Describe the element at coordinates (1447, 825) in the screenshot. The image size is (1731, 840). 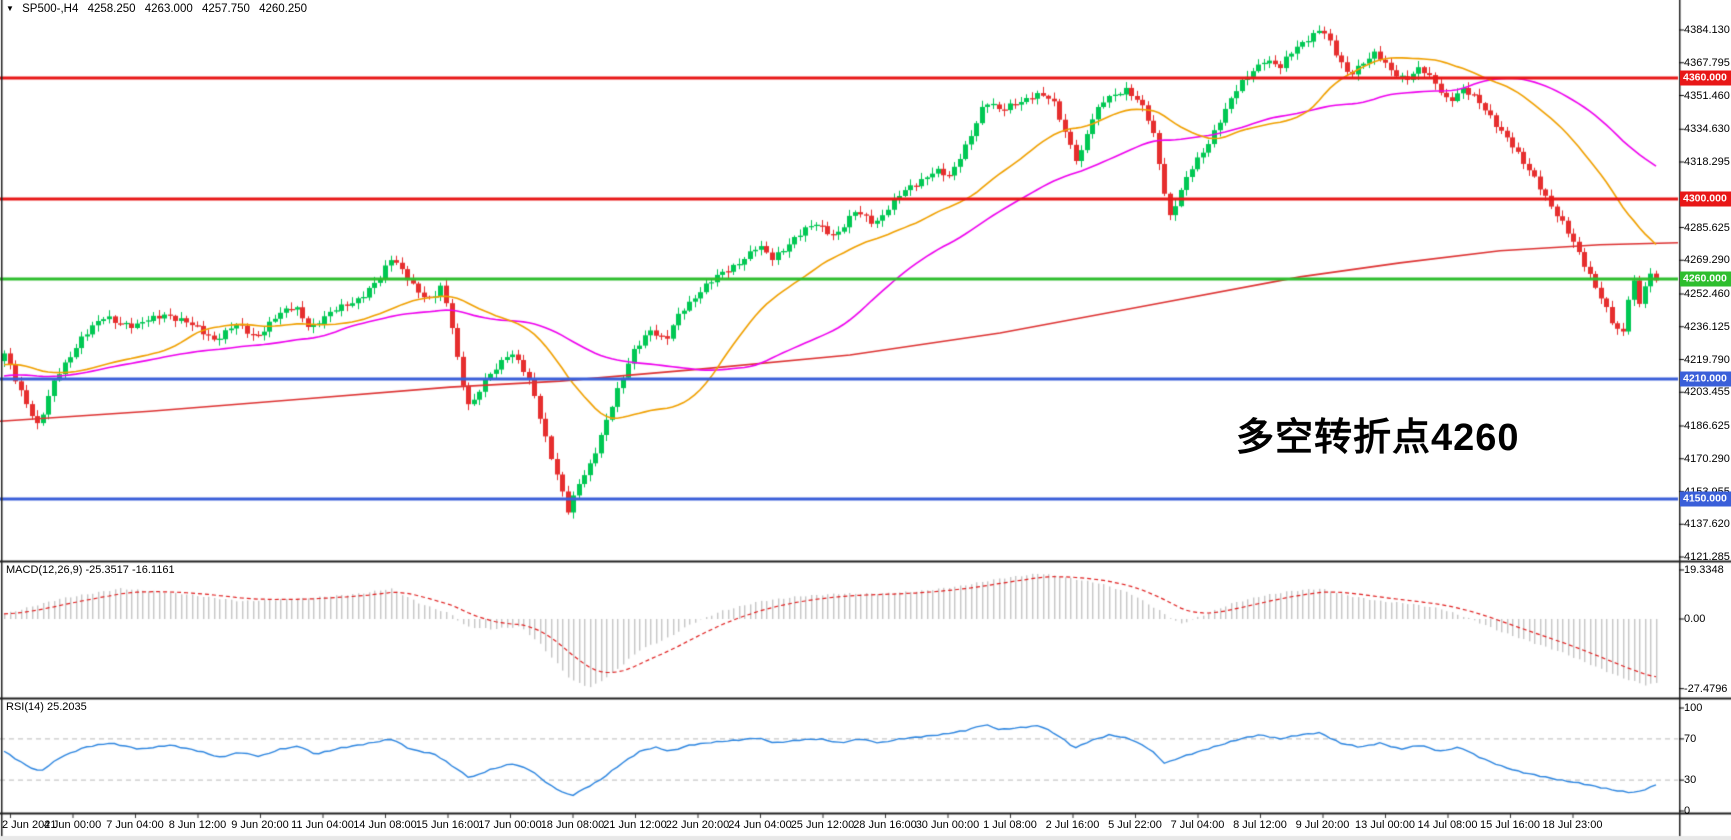
I see `time-tick-label: 14 Jul 08:00` at that location.